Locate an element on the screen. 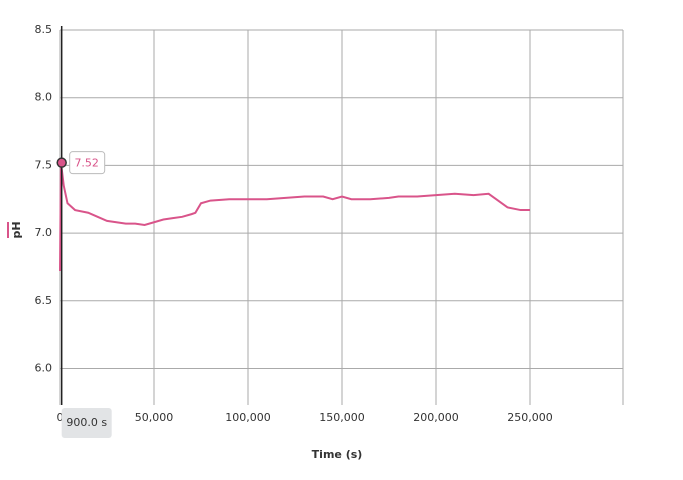  y-tick-label: 6.5 is located at coordinates (44, 300).